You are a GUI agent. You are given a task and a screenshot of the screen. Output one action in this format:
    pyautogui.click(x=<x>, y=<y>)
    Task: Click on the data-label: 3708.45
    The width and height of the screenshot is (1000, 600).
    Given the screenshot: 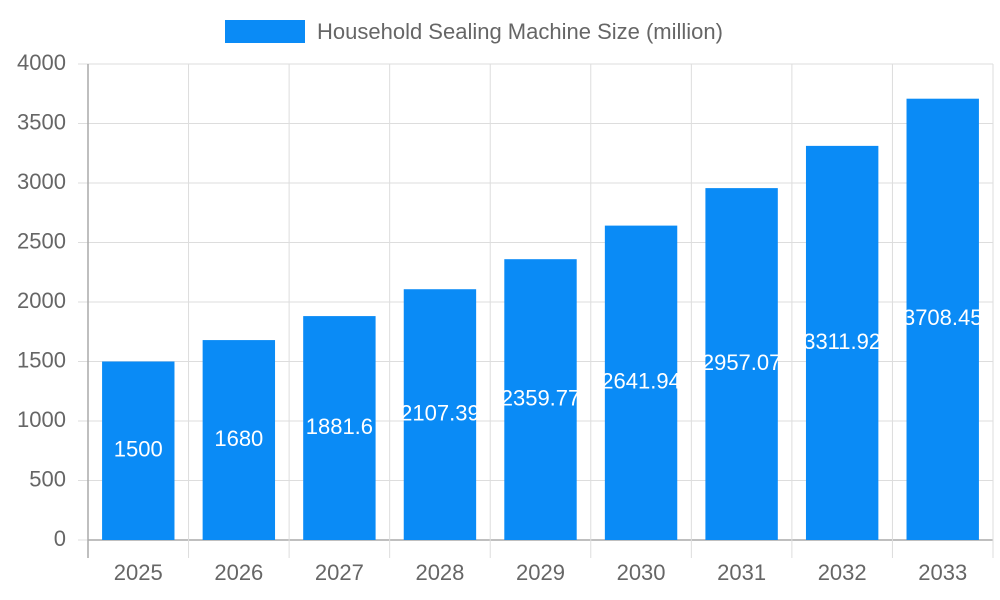 What is the action you would take?
    pyautogui.click(x=943, y=317)
    